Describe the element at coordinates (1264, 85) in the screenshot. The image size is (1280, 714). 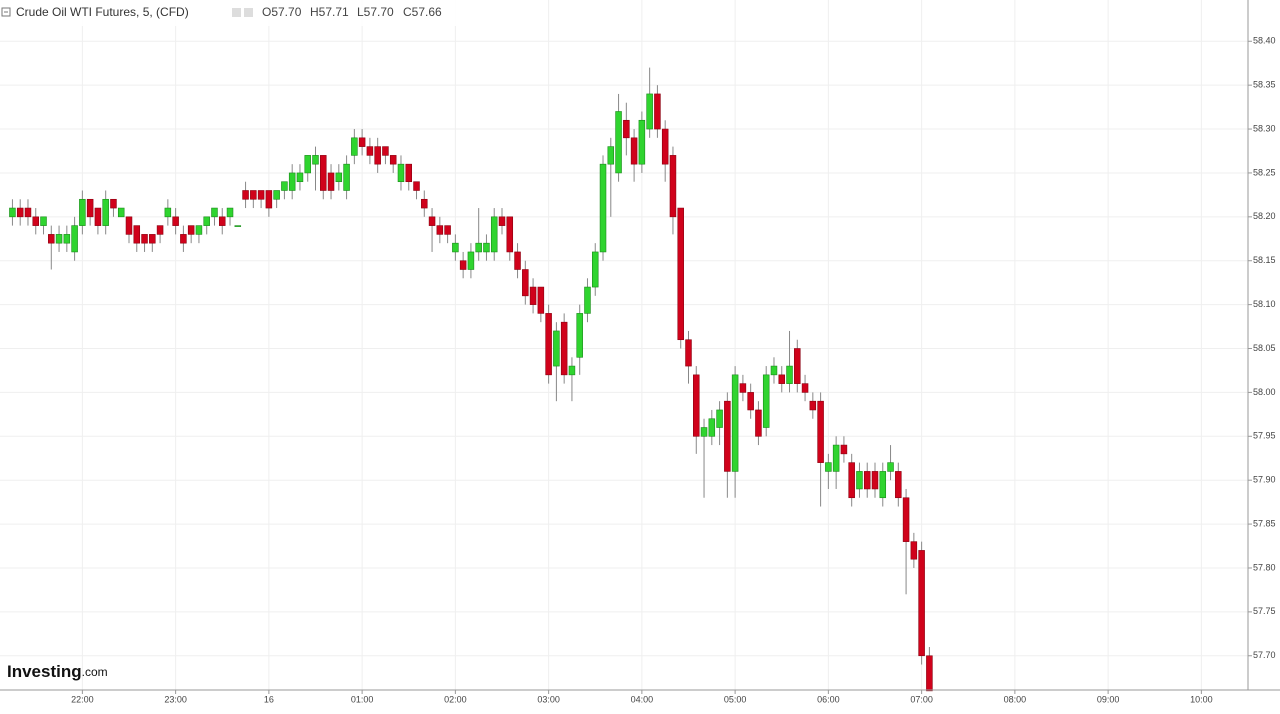
I see `y-tick-label: 58.35` at that location.